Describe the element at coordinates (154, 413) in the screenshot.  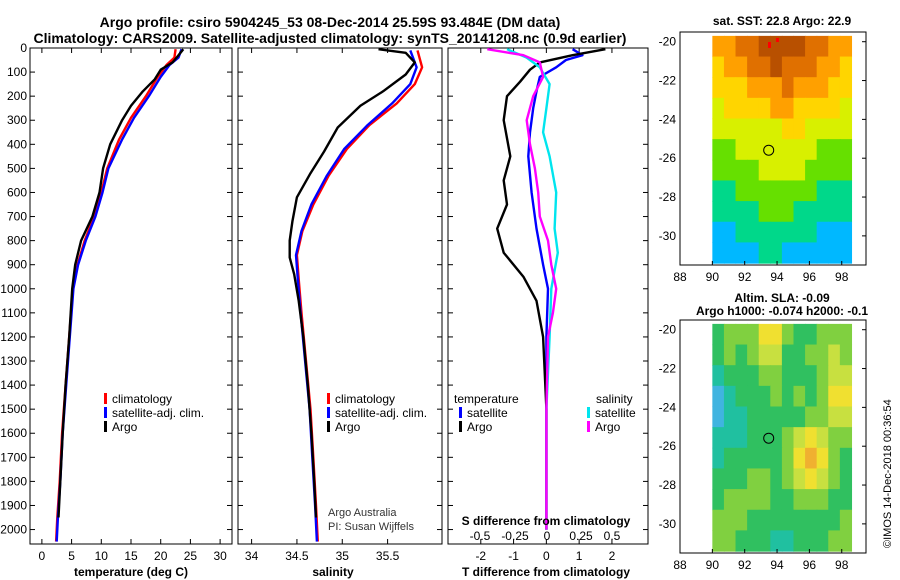
I see `temperature-legend: climatology satellite-adj. clim. Argo` at that location.